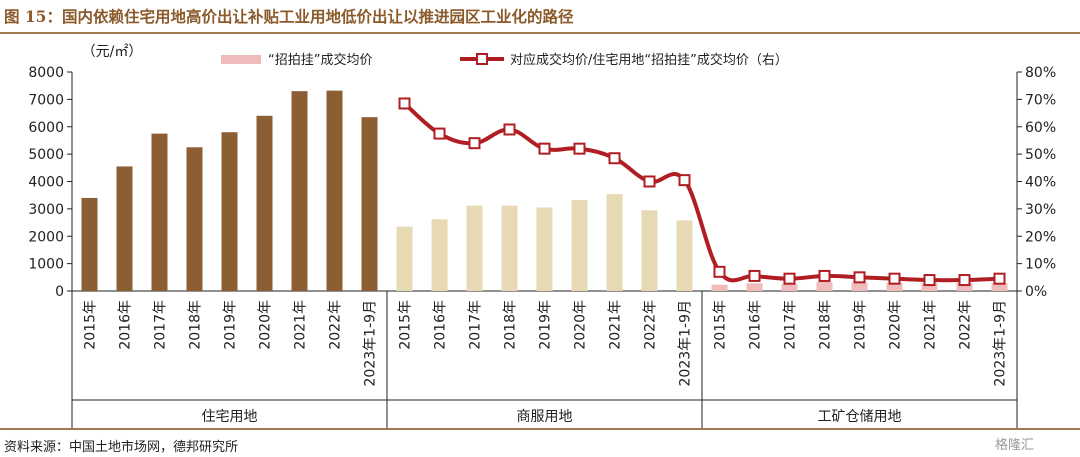 The height and width of the screenshot is (457, 1080). I want to click on y-tick-label-right: 50%, so click(1040, 155).